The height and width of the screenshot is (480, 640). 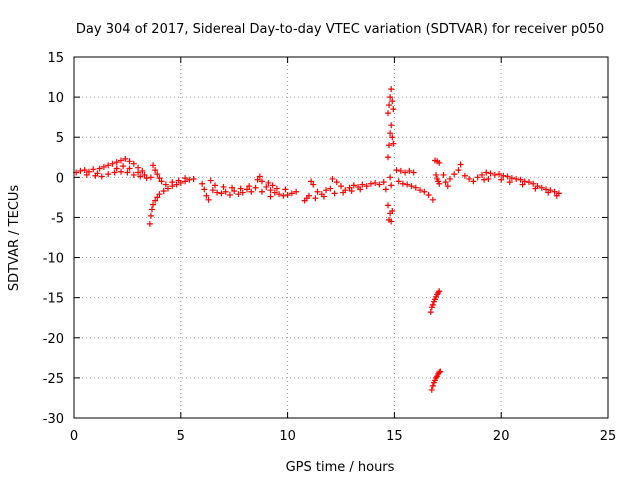 What do you see at coordinates (608, 436) in the screenshot?
I see `x-tick-label: 25` at bounding box center [608, 436].